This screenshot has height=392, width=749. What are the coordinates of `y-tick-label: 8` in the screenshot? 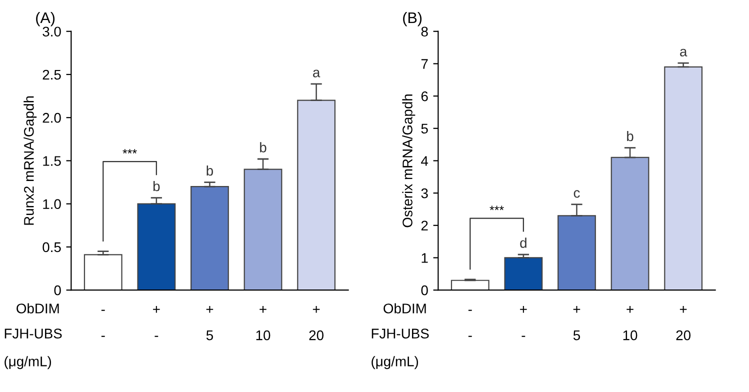 It's located at (424, 31).